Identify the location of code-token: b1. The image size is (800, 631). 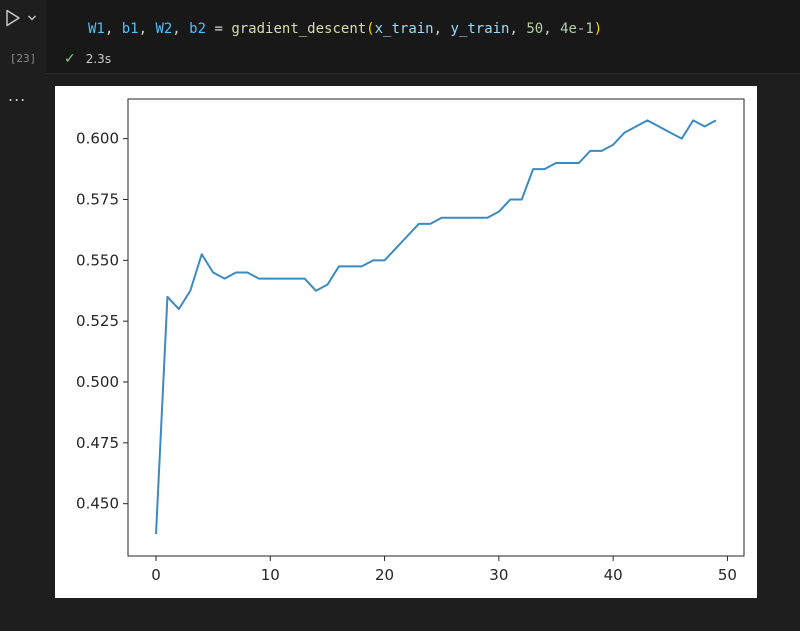
(130, 29).